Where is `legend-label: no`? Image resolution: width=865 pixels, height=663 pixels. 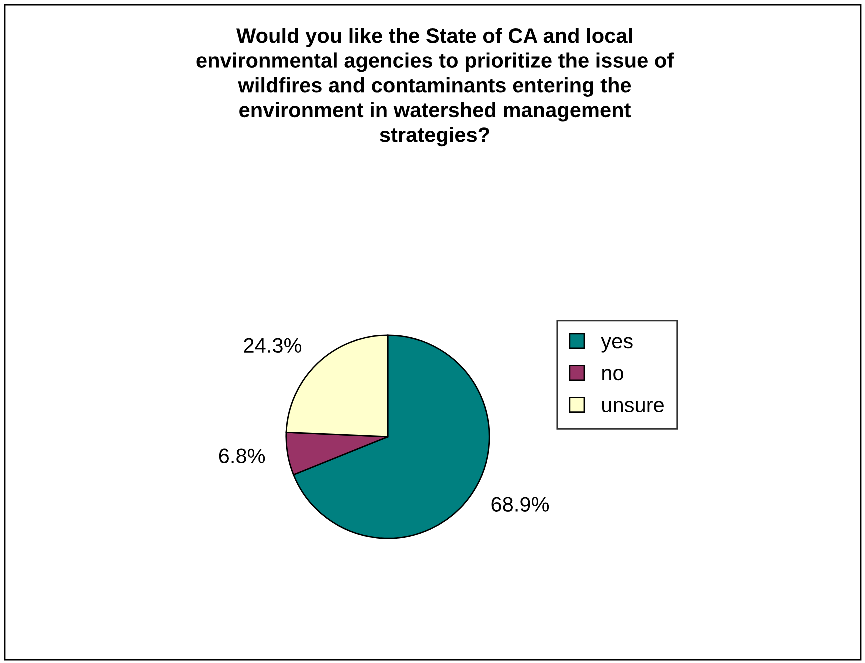 legend-label: no is located at coordinates (613, 375).